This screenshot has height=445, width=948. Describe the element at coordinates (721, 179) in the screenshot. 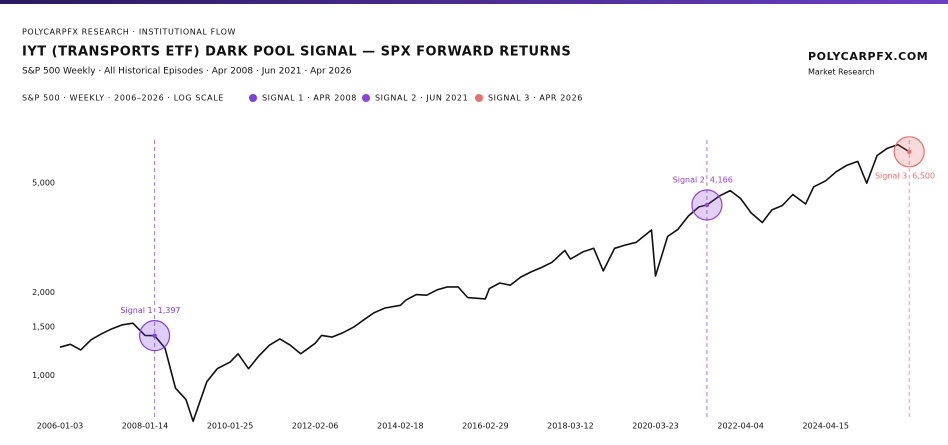

I see `signal-value: 4,166` at that location.